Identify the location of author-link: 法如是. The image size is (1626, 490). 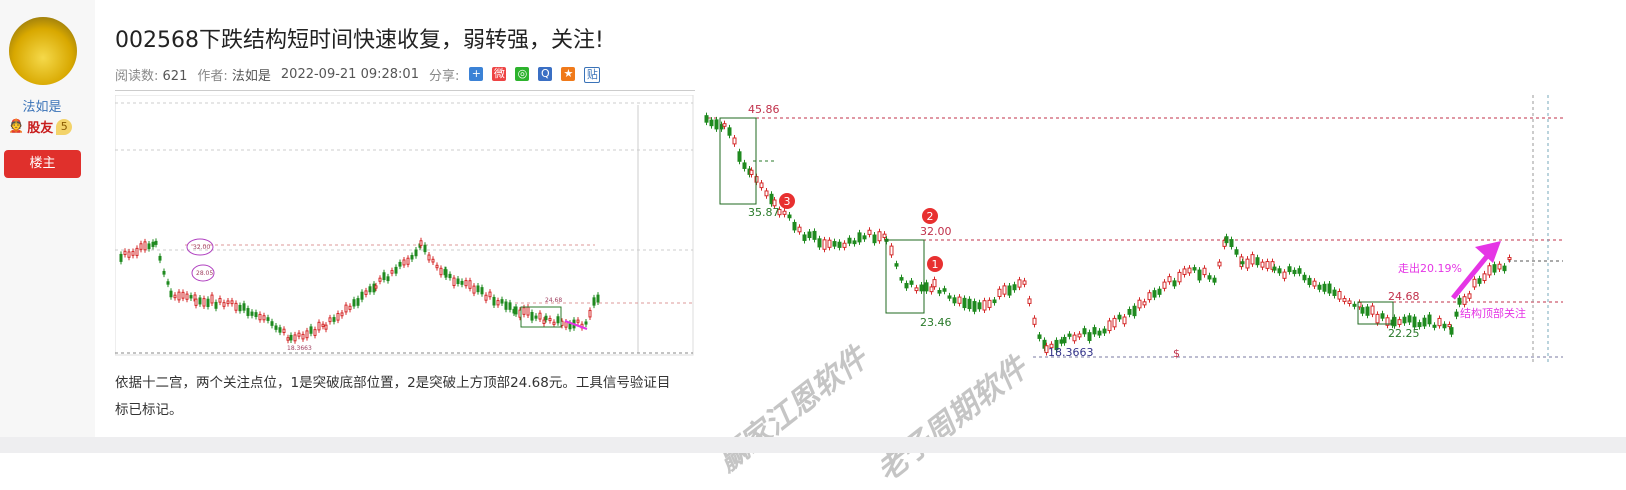
(251, 76).